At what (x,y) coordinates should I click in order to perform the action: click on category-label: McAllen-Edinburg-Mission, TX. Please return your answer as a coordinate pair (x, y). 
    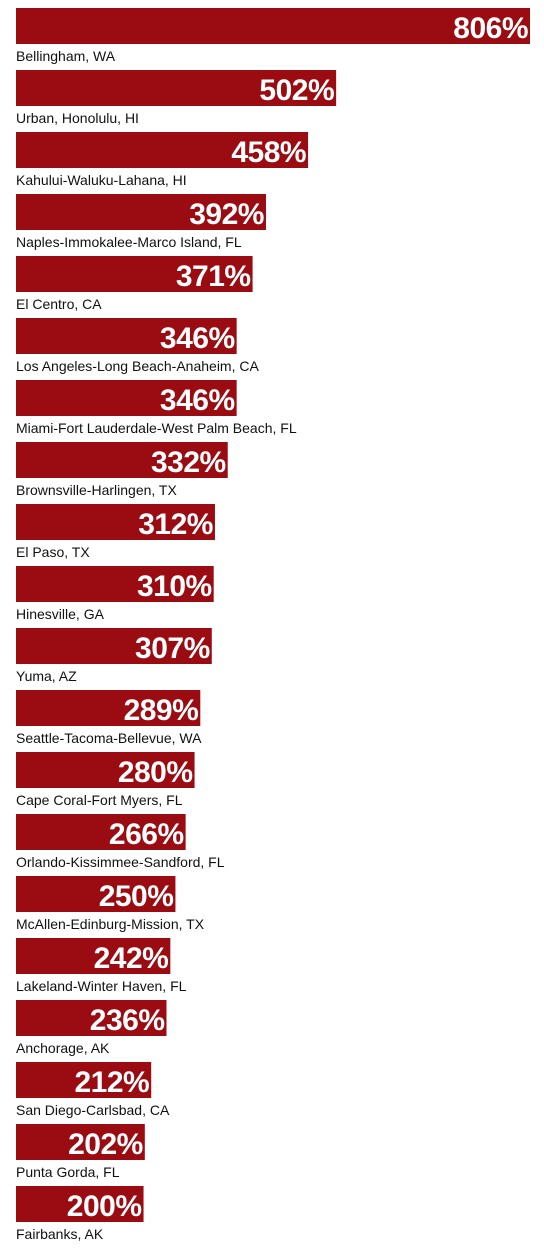
    Looking at the image, I should click on (110, 924).